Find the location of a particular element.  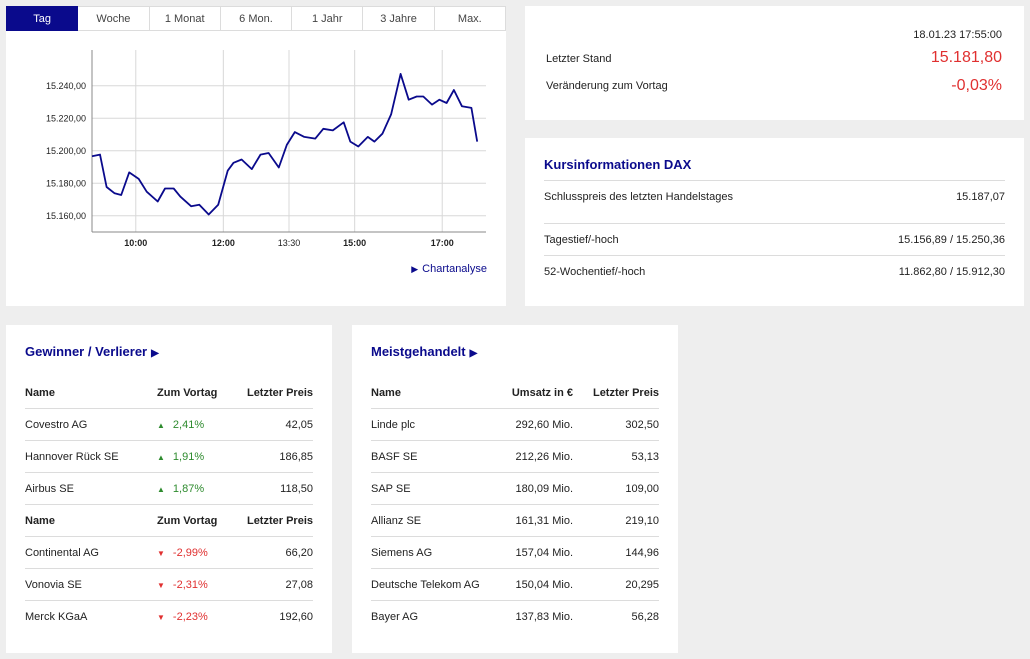

most-traded-title-link: Meistgehandelt ▶ is located at coordinates (424, 351).